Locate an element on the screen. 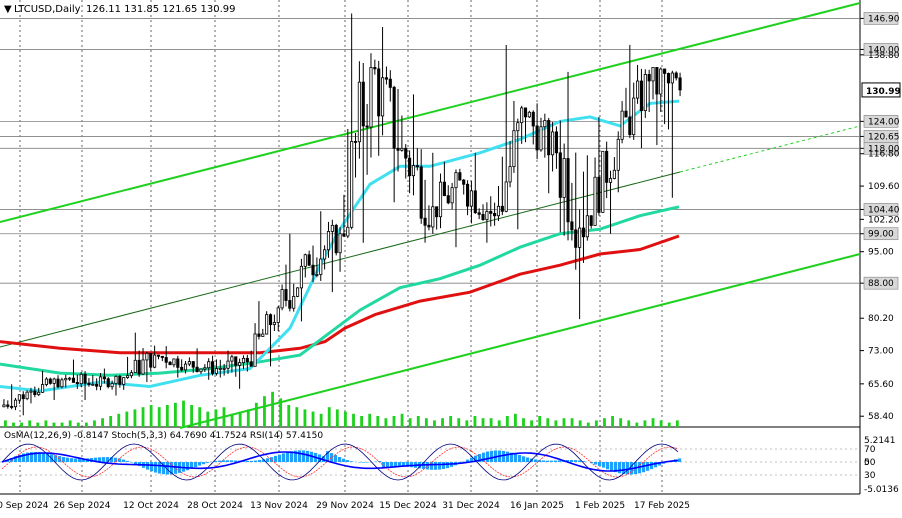 This screenshot has height=518, width=902. symbol-dropdown-icon: ▼ is located at coordinates (8, 9).